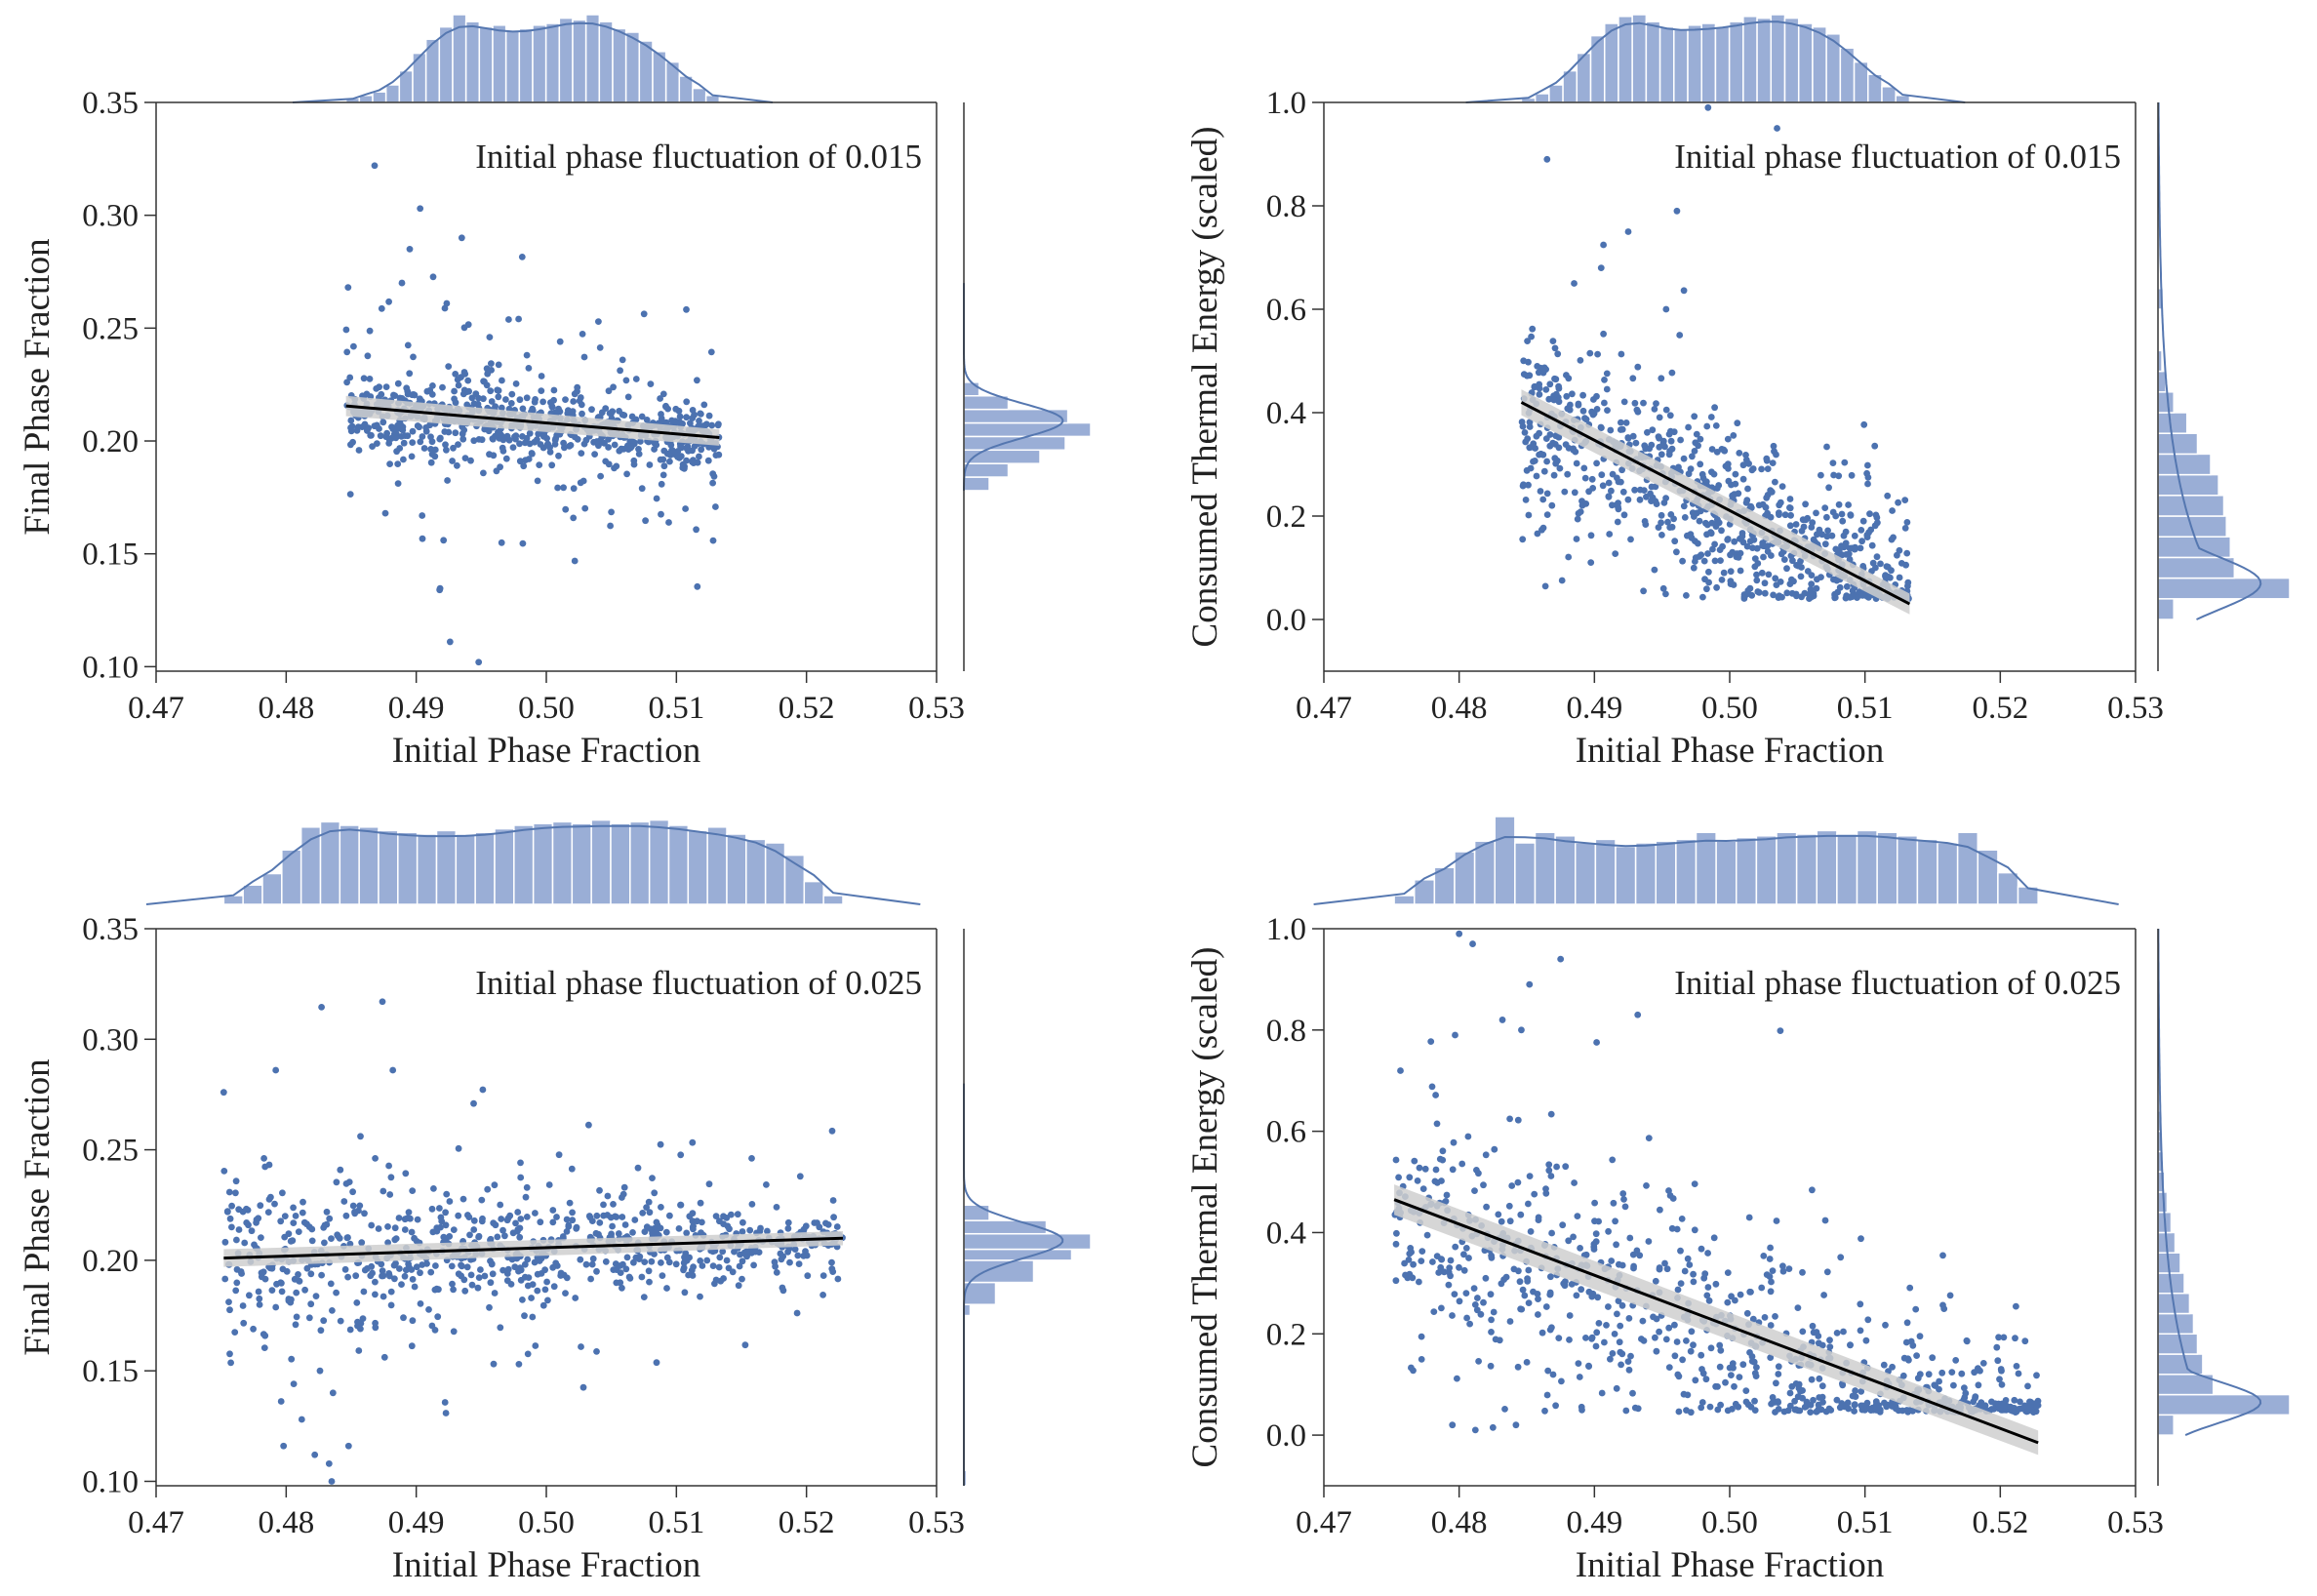  I want to click on scatter-points, so click(1716, 1182).